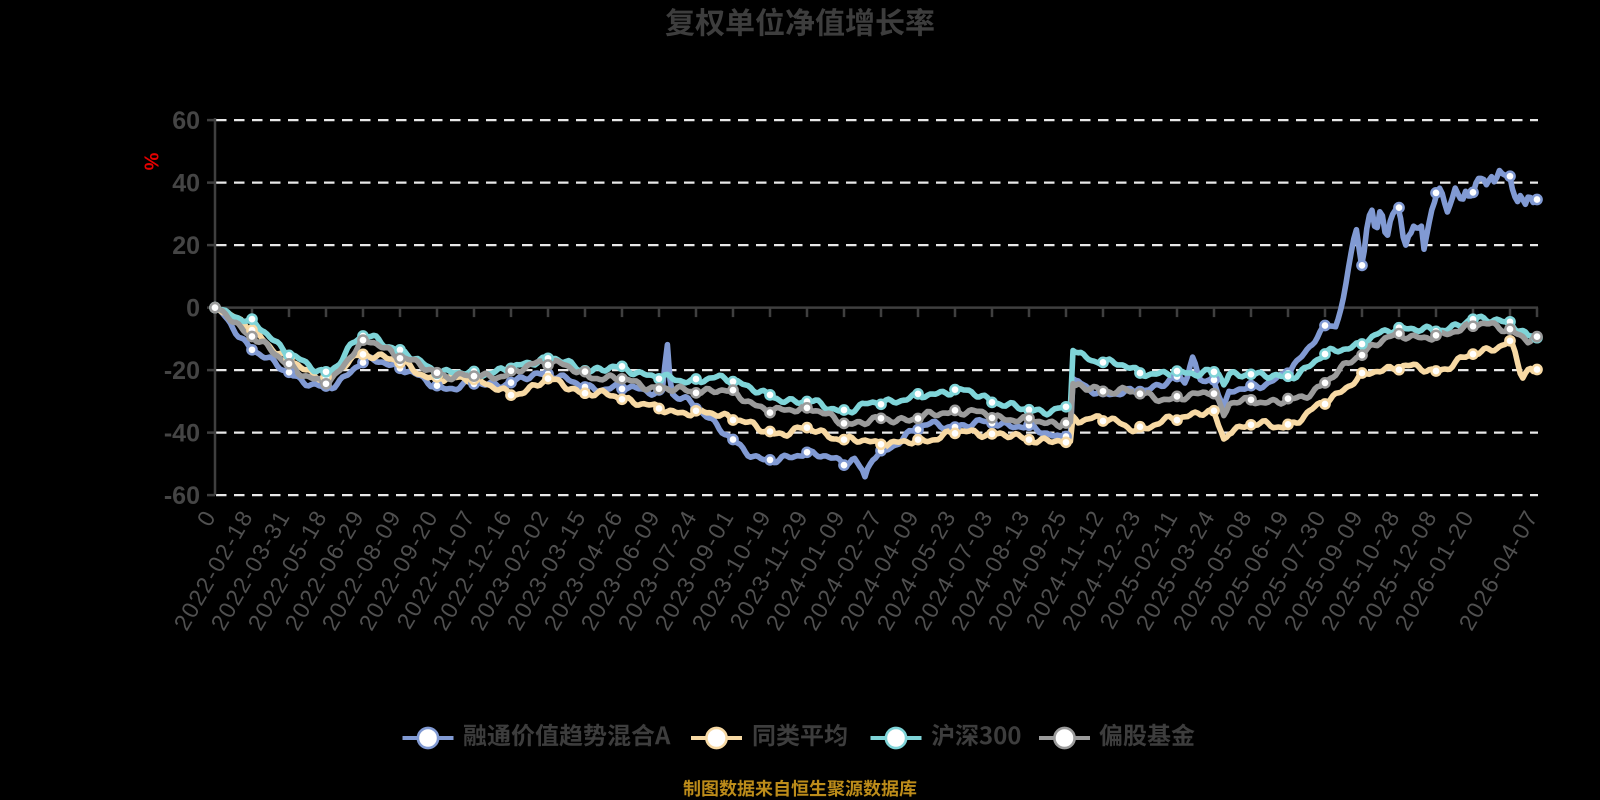  What do you see at coordinates (182, 434) in the screenshot?
I see `svg-text: -40` at bounding box center [182, 434].